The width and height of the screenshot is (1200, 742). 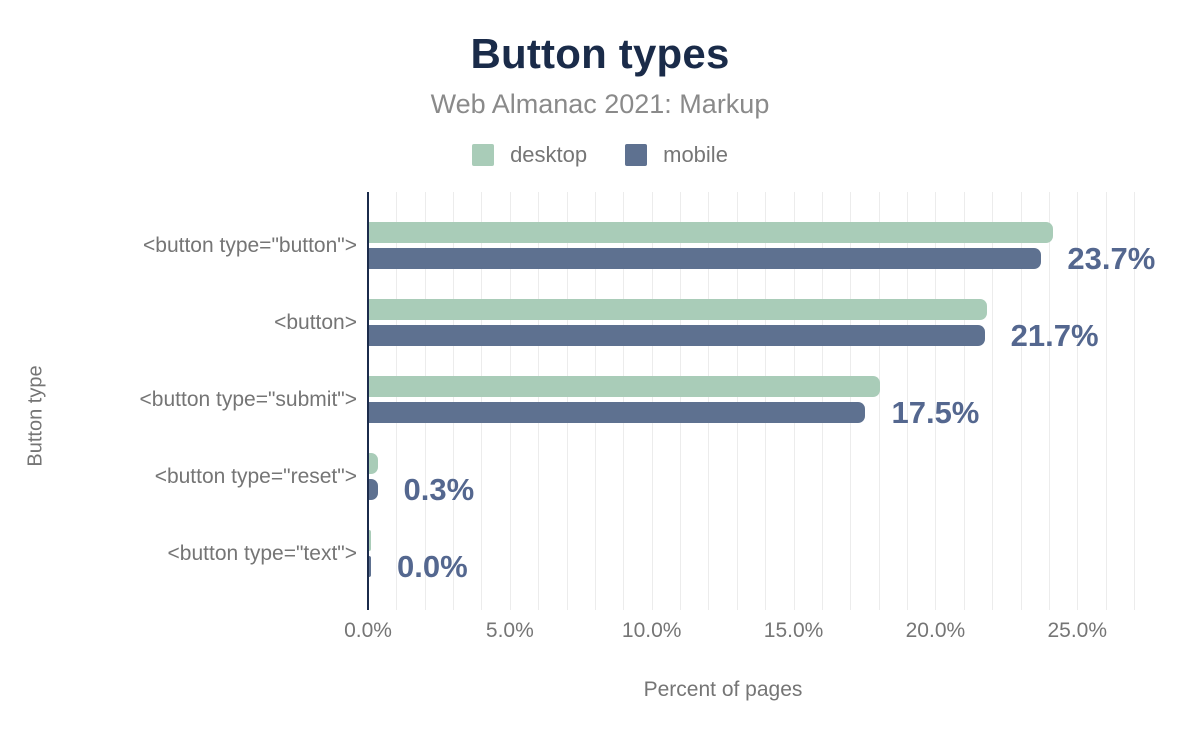 I want to click on legend-item-mobile: mobile, so click(x=676, y=155).